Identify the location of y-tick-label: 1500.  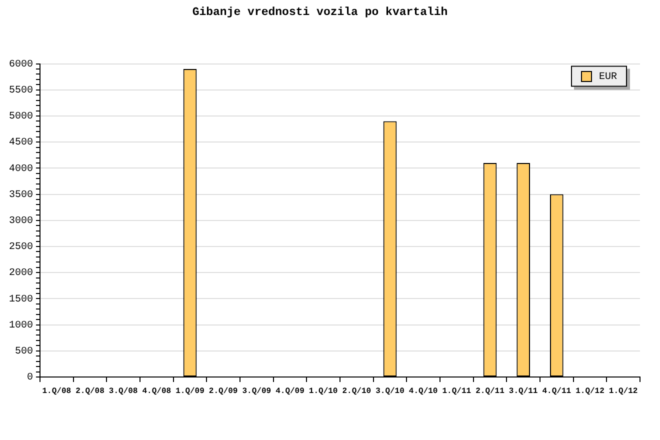
(20, 300).